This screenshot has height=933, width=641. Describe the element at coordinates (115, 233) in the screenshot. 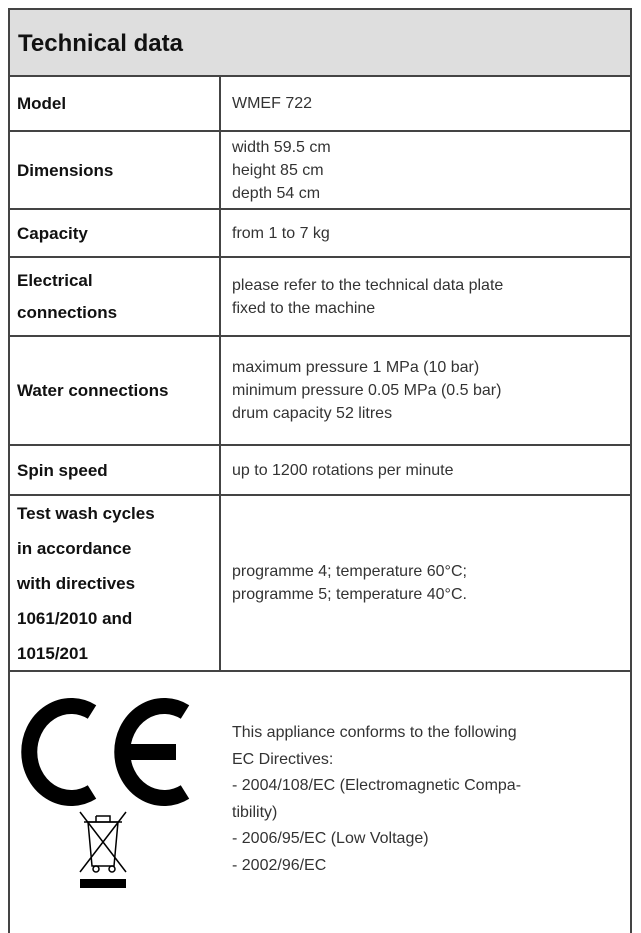

I see `row-label: Capacity` at that location.